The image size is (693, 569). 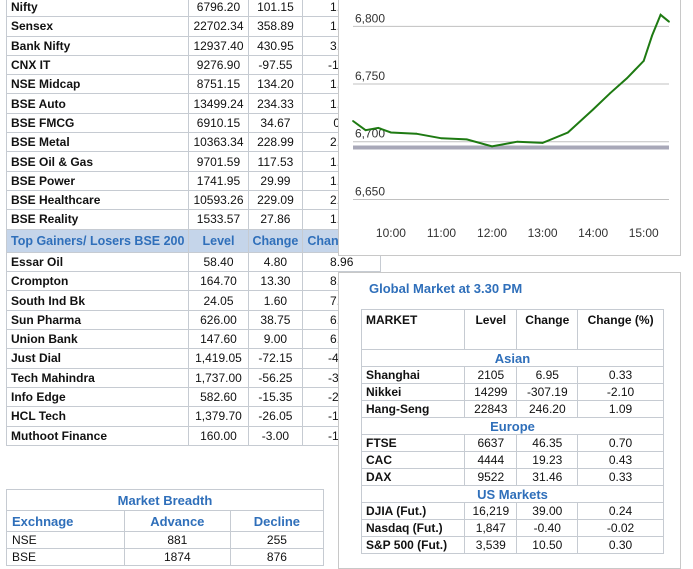 I want to click on index-change: 430.95, so click(x=275, y=45).